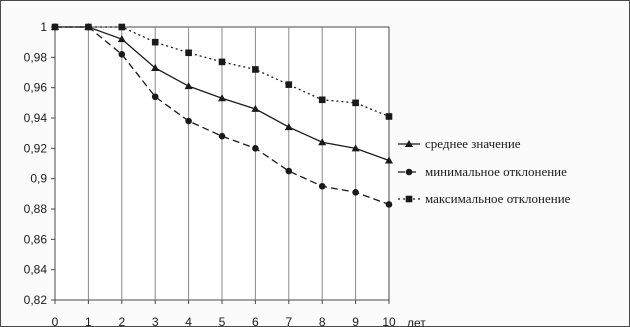 Image resolution: width=630 pixels, height=327 pixels. What do you see at coordinates (36, 57) in the screenshot?
I see `y-tick-label: 0,98` at bounding box center [36, 57].